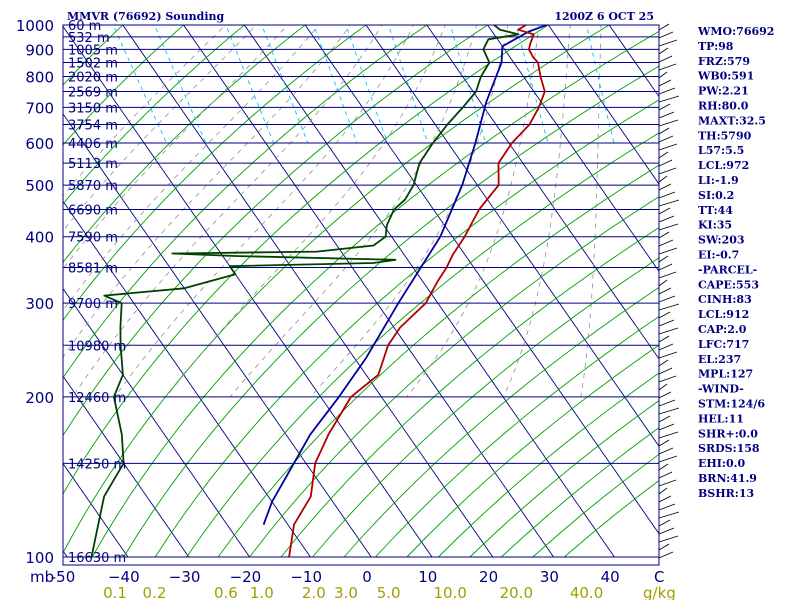 This screenshot has height=600, width=800. What do you see at coordinates (93, 78) in the screenshot?
I see `height-label: 2020 m` at bounding box center [93, 78].